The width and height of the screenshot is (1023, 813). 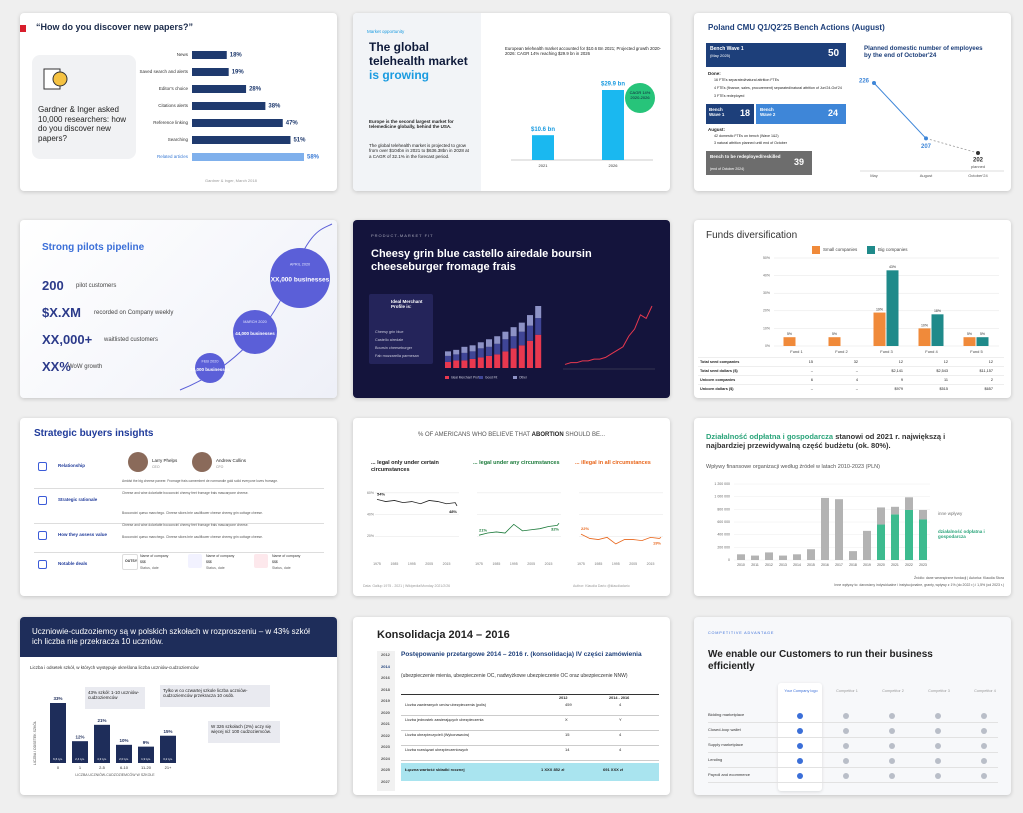 What do you see at coordinates (437, 735) in the screenshot?
I see `table-cell: Liczba ubezpieczycieli (Wykonawców)` at bounding box center [437, 735].